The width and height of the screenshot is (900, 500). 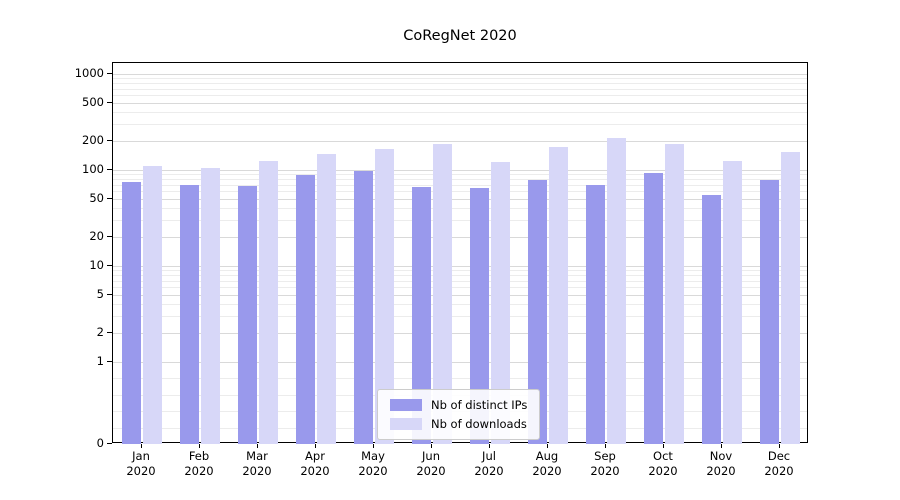 I want to click on chart-title: CoRegNet 2020, so click(x=460, y=36).